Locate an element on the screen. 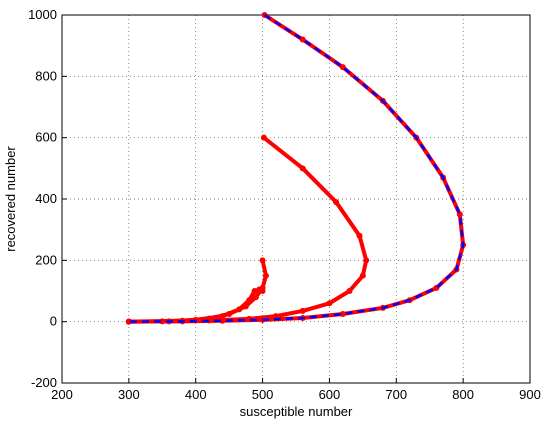 This screenshot has height=437, width=550. x-tick-label: 900 is located at coordinates (530, 394).